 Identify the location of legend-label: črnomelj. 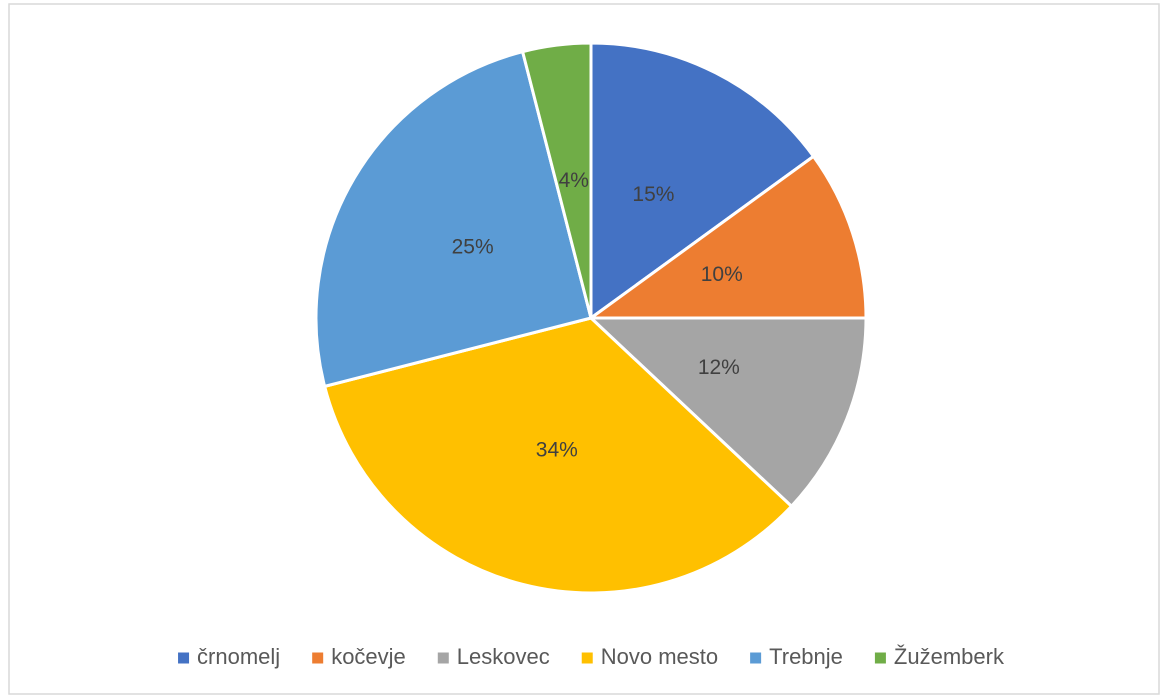
(238, 656).